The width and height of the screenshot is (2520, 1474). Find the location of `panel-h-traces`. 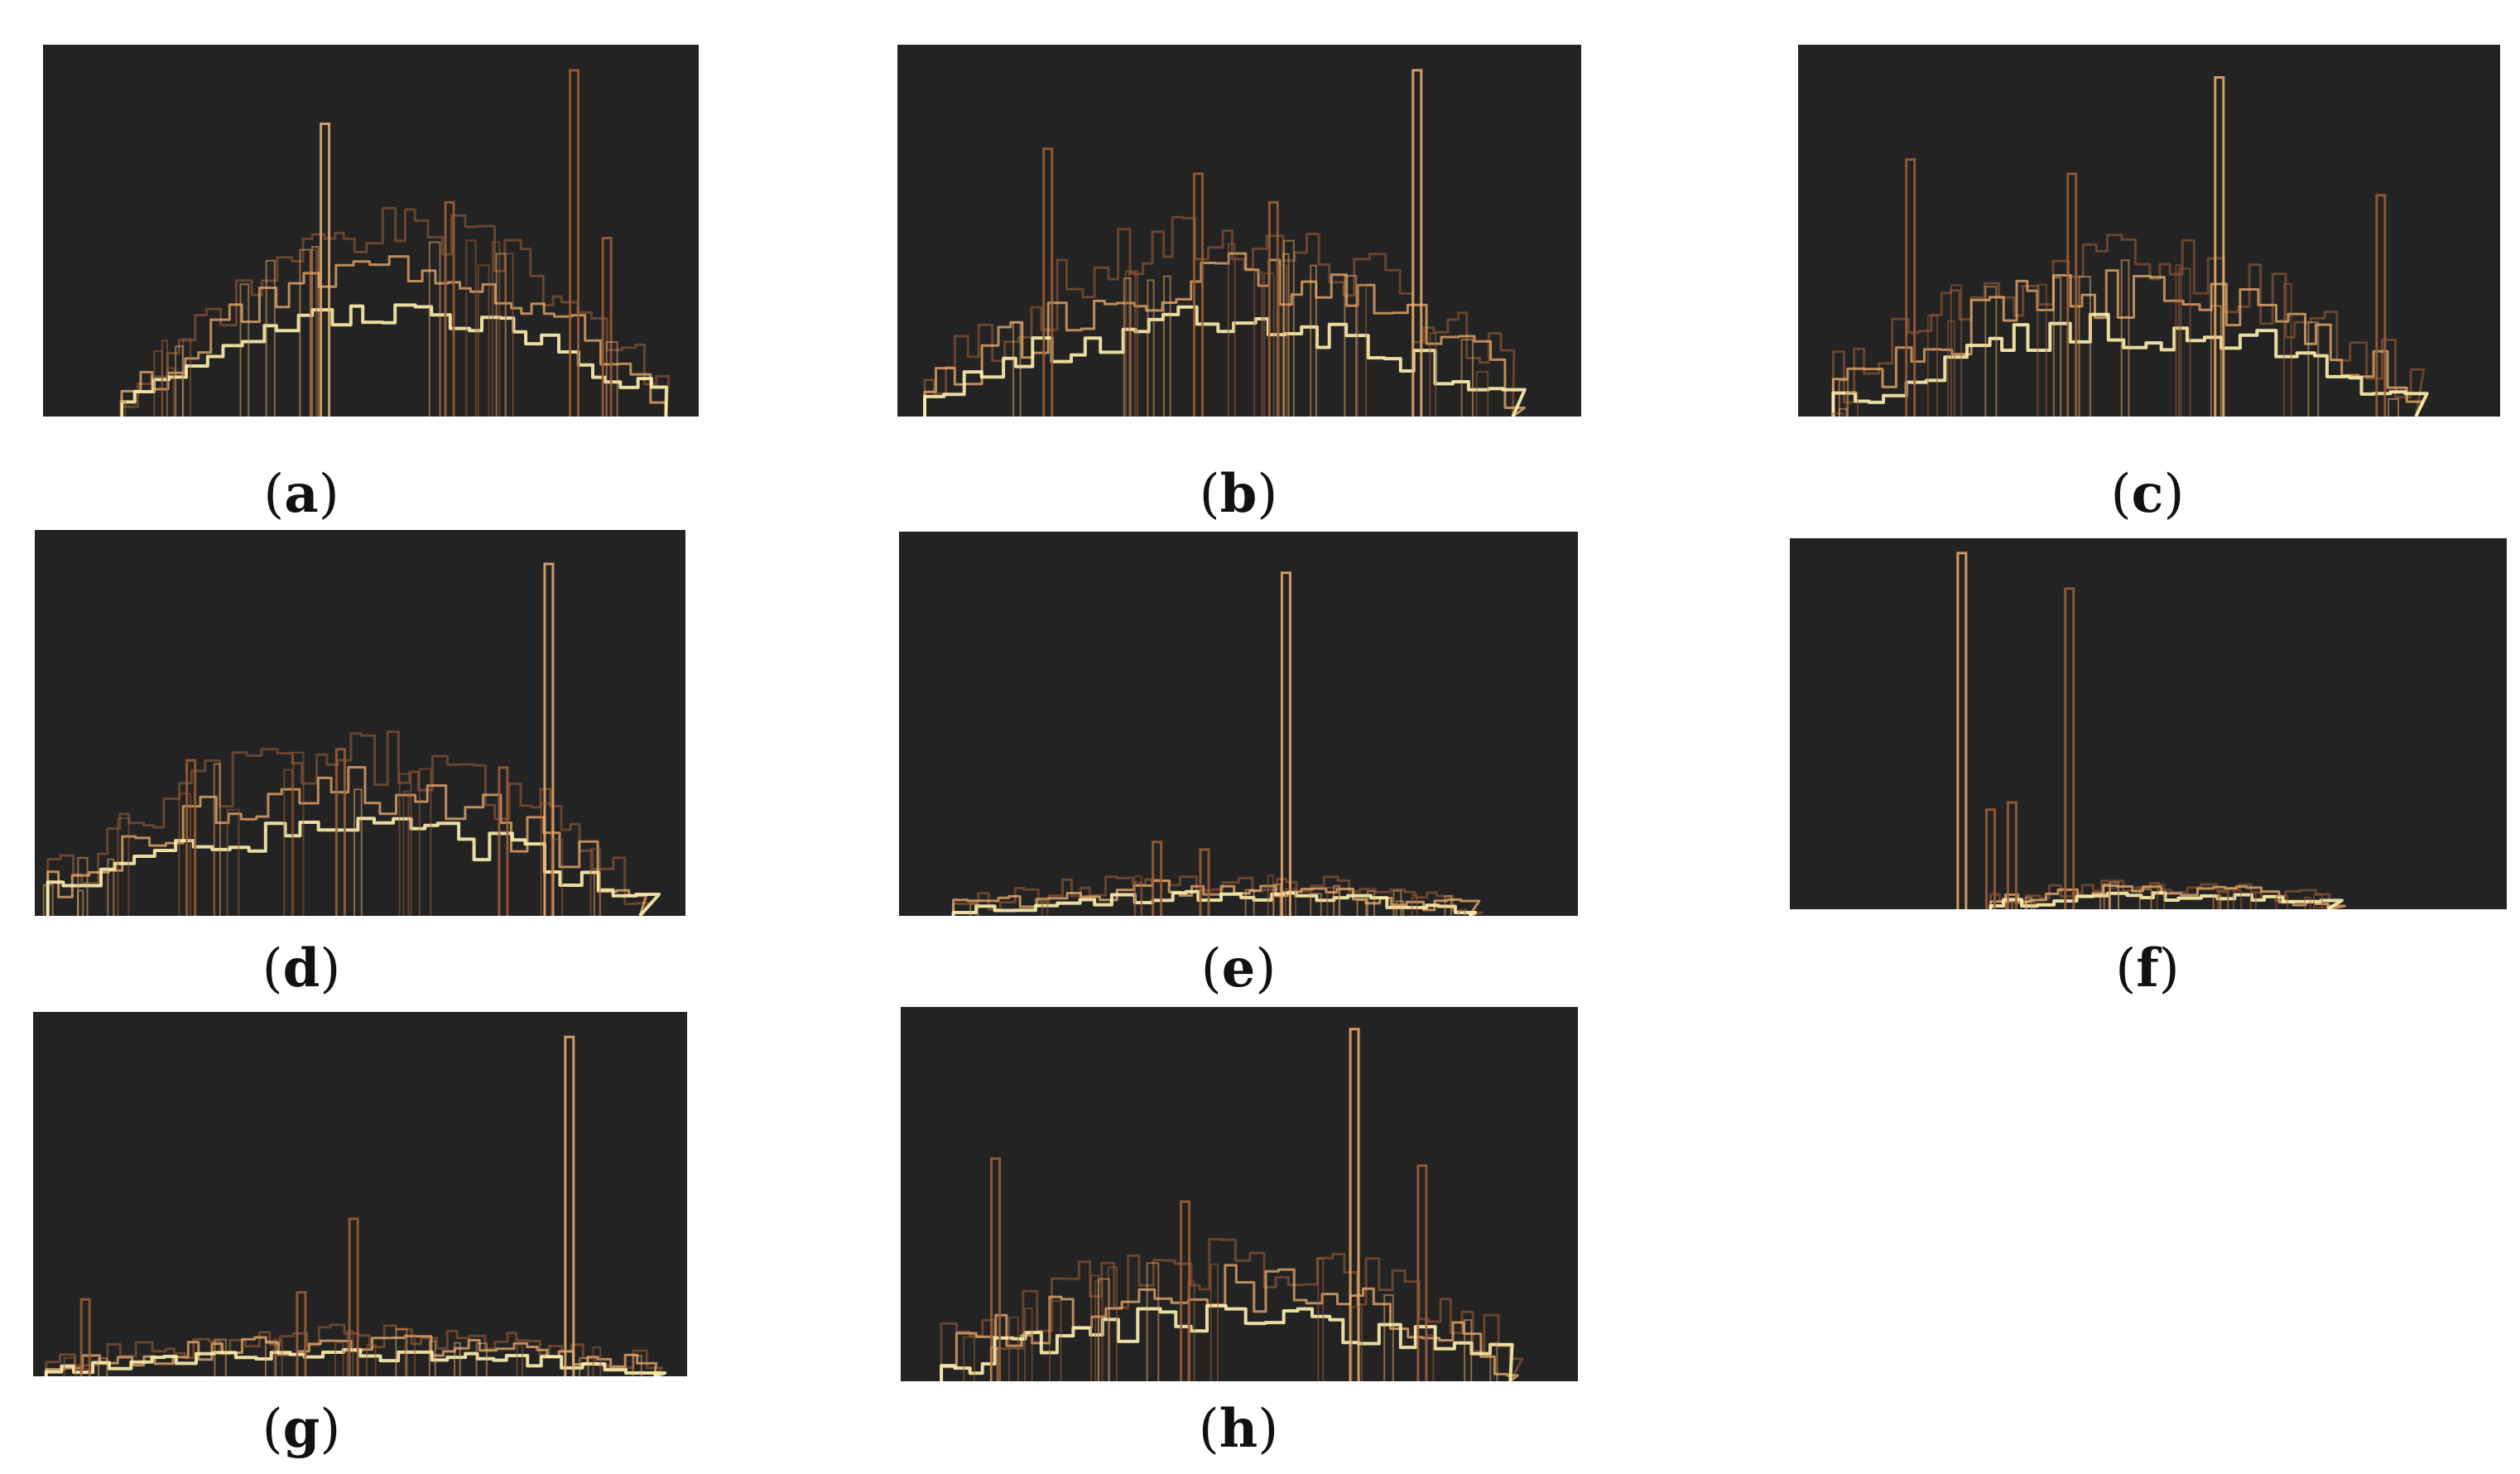

panel-h-traces is located at coordinates (1232, 1205).